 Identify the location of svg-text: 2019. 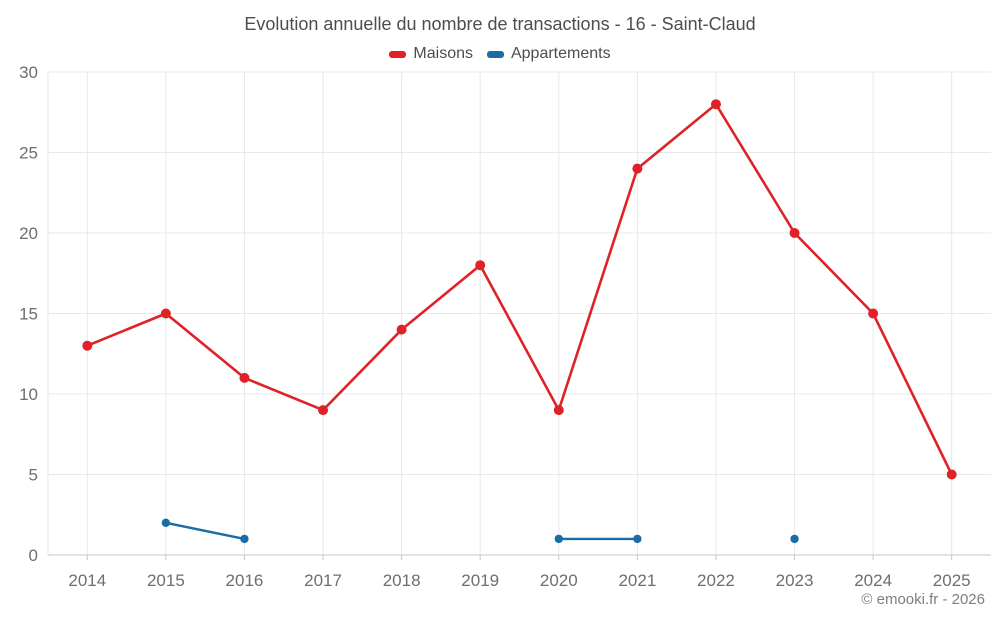
(480, 580).